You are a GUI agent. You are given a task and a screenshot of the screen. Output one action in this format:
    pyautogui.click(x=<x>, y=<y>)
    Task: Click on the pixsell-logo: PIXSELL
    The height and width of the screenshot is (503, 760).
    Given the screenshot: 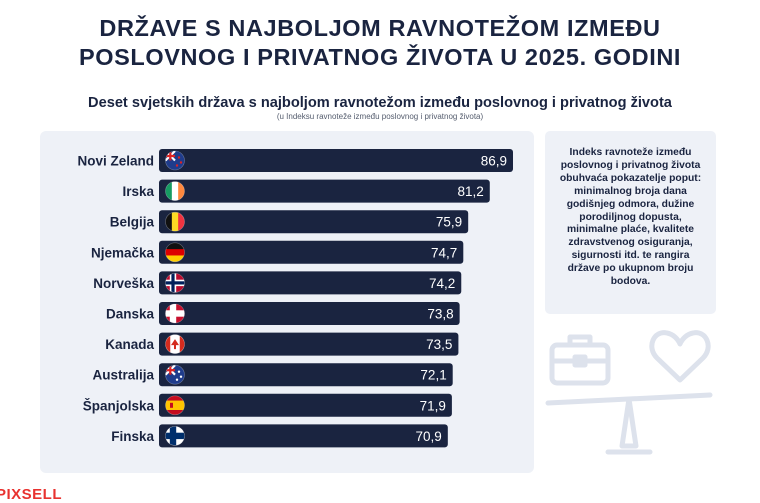 What is the action you would take?
    pyautogui.click(x=31, y=494)
    